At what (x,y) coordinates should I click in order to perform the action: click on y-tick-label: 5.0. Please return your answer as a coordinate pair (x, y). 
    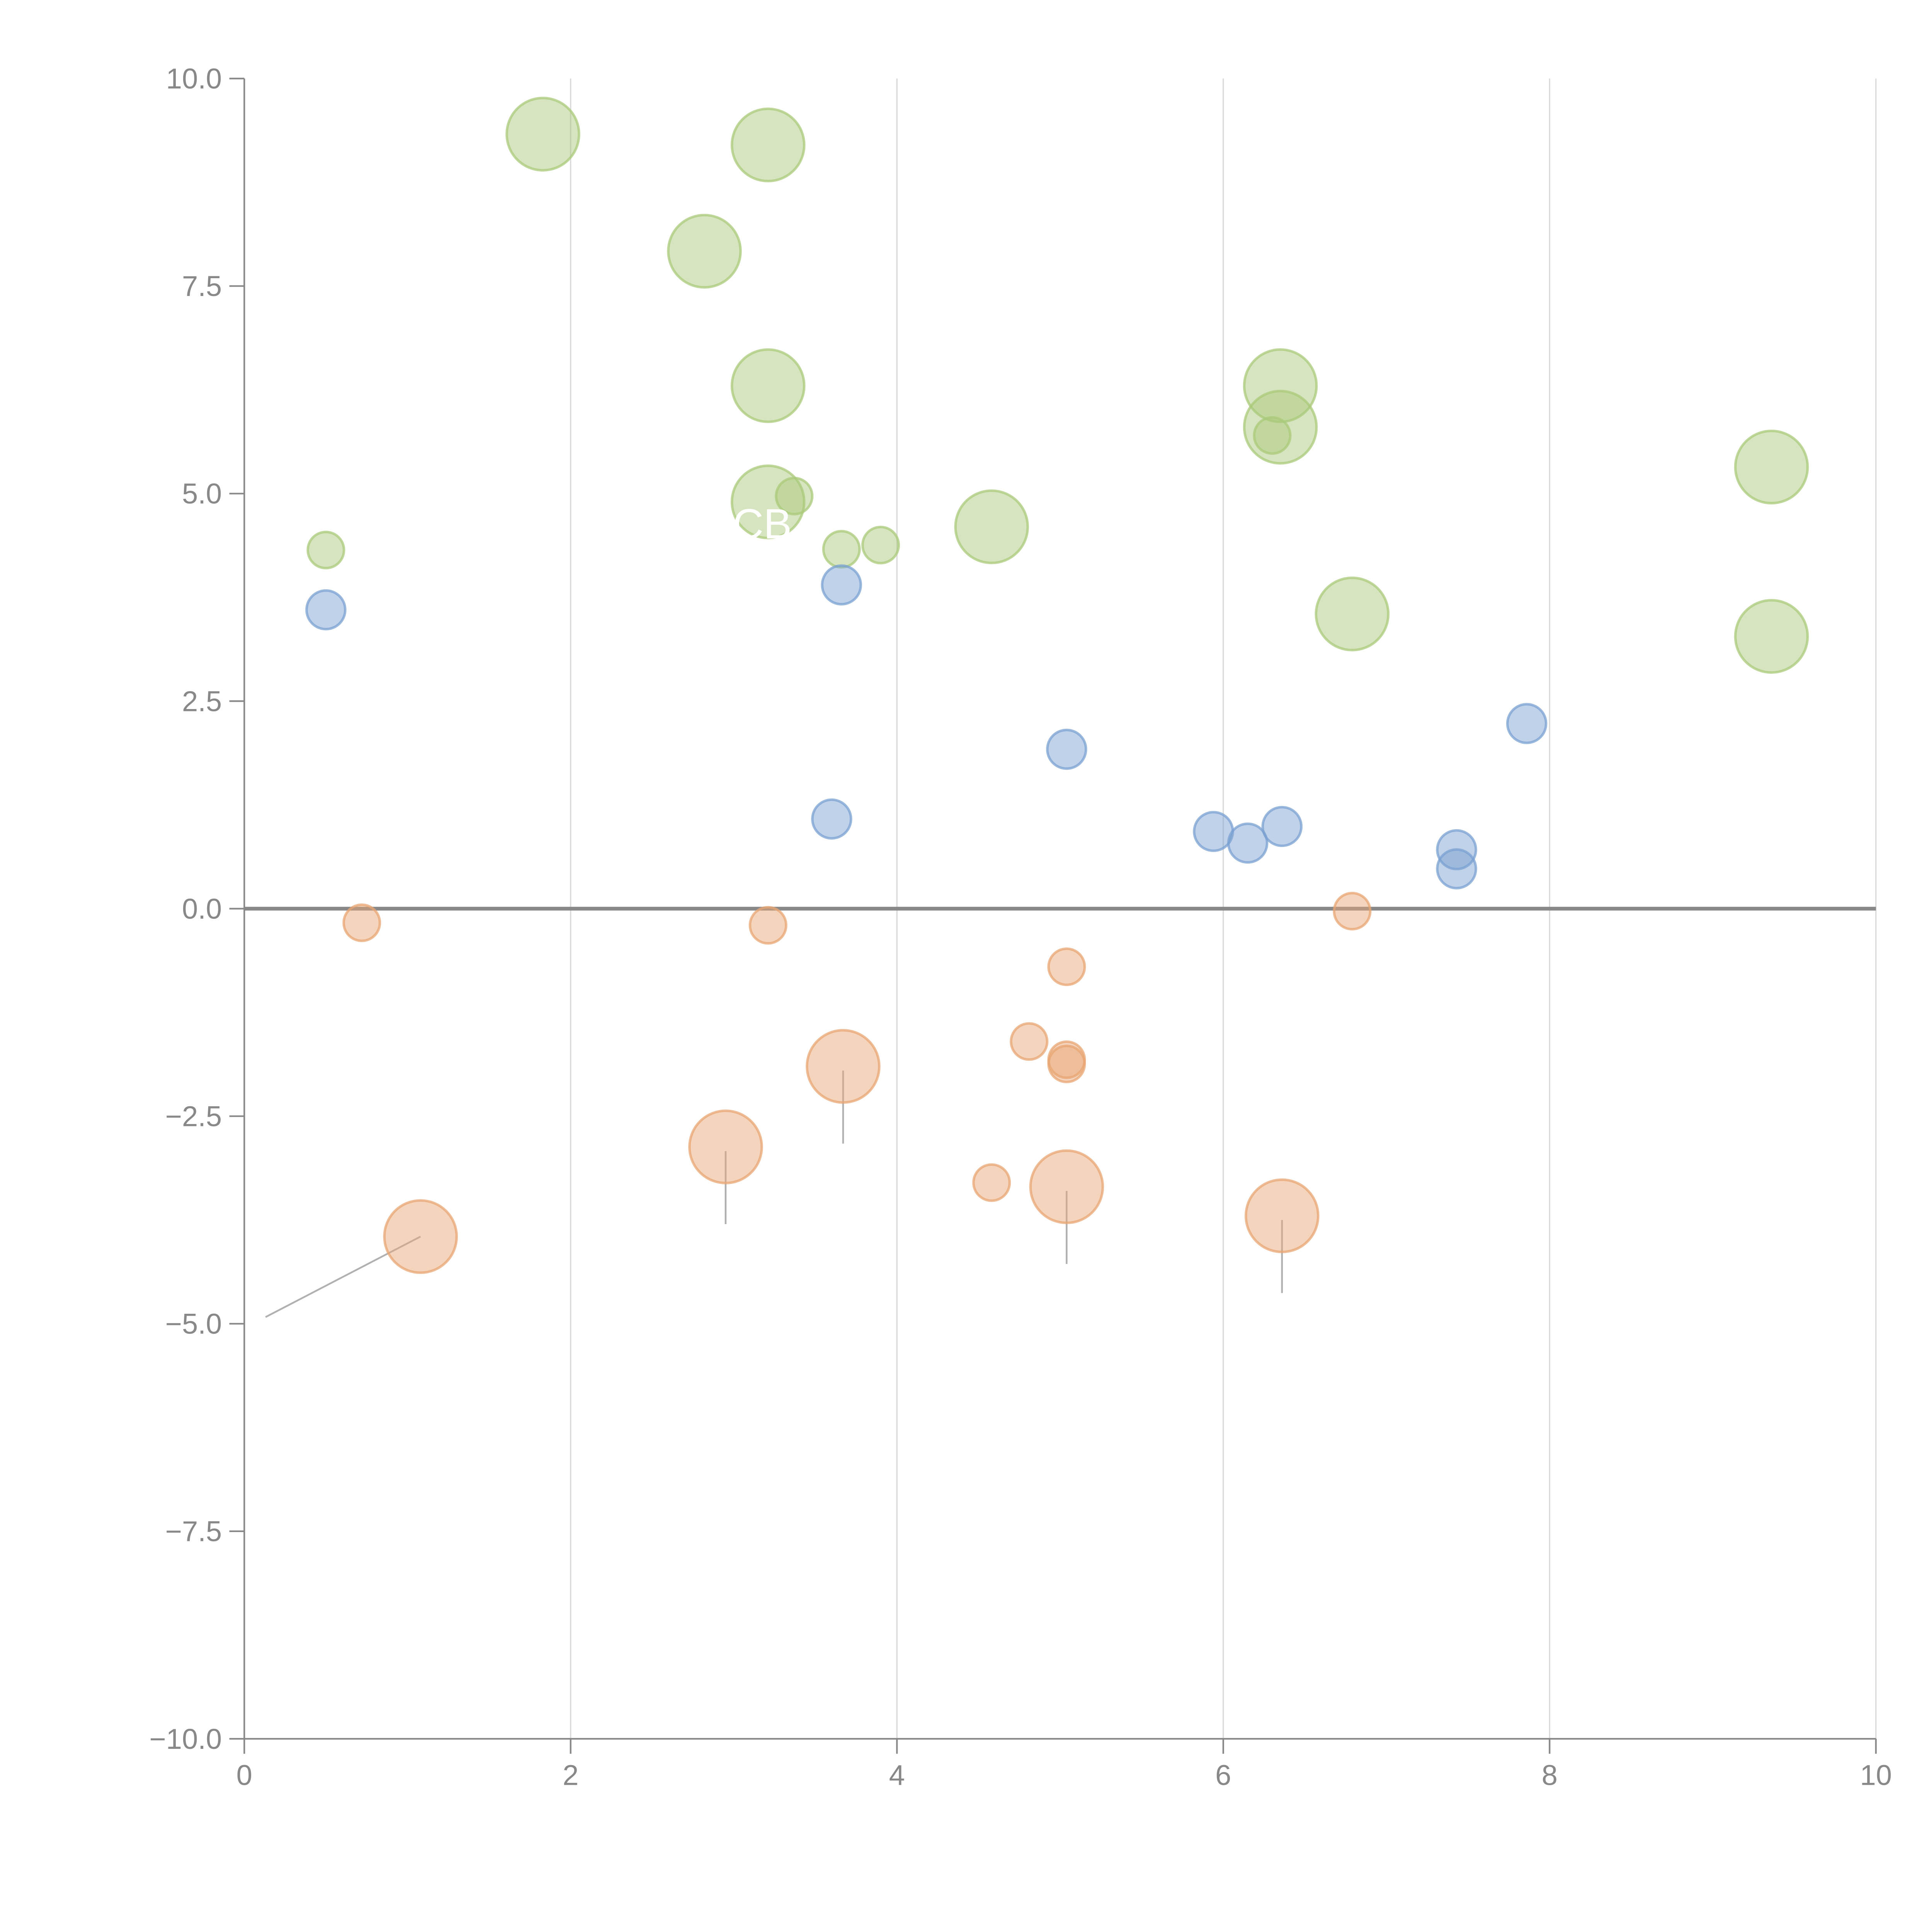
    Looking at the image, I should click on (202, 494).